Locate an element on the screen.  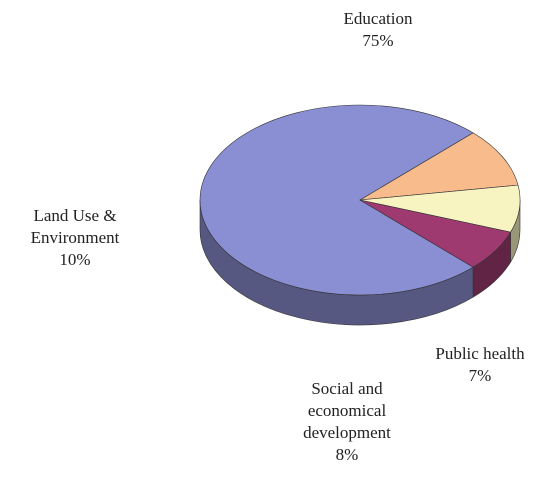
label-education: Education 75% is located at coordinates (378, 30).